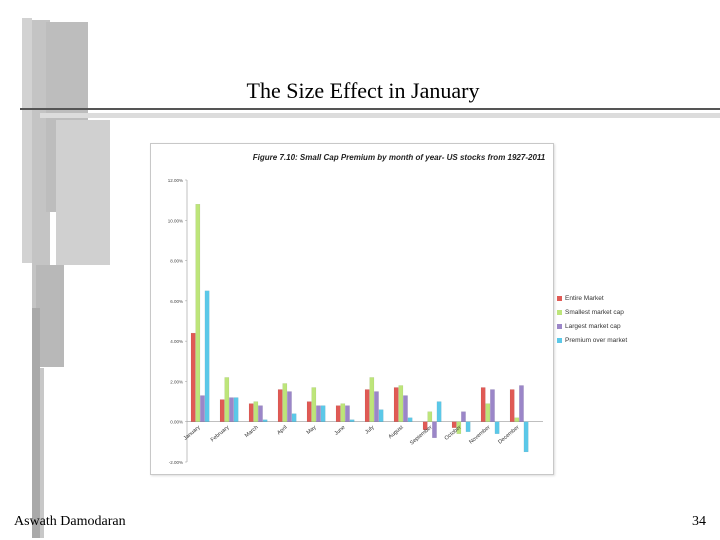 Image resolution: width=720 pixels, height=540 pixels. Describe the element at coordinates (340, 431) in the screenshot. I see `x-tick-label: June` at that location.